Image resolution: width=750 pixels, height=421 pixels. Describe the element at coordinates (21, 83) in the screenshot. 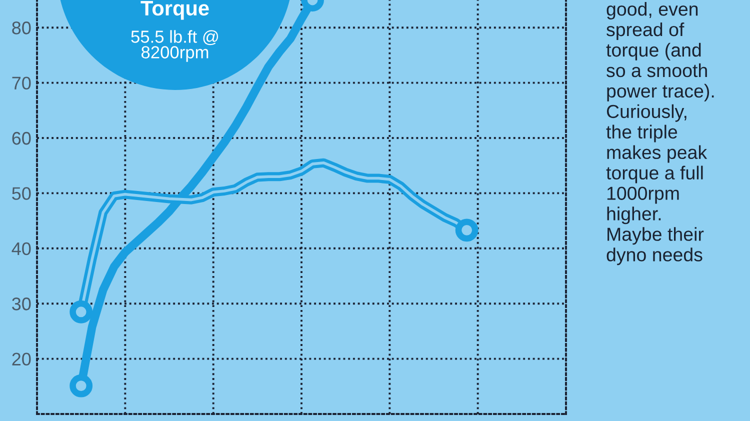

I see `y-tick-label: 70` at that location.